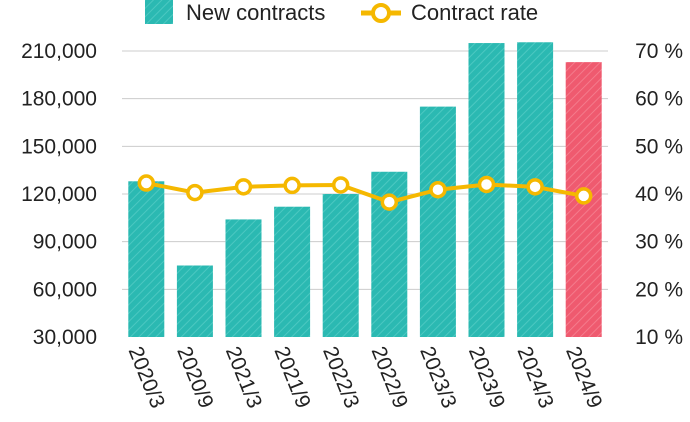  Describe the element at coordinates (534, 377) in the screenshot. I see `x-tick-label: 2024/3` at that location.